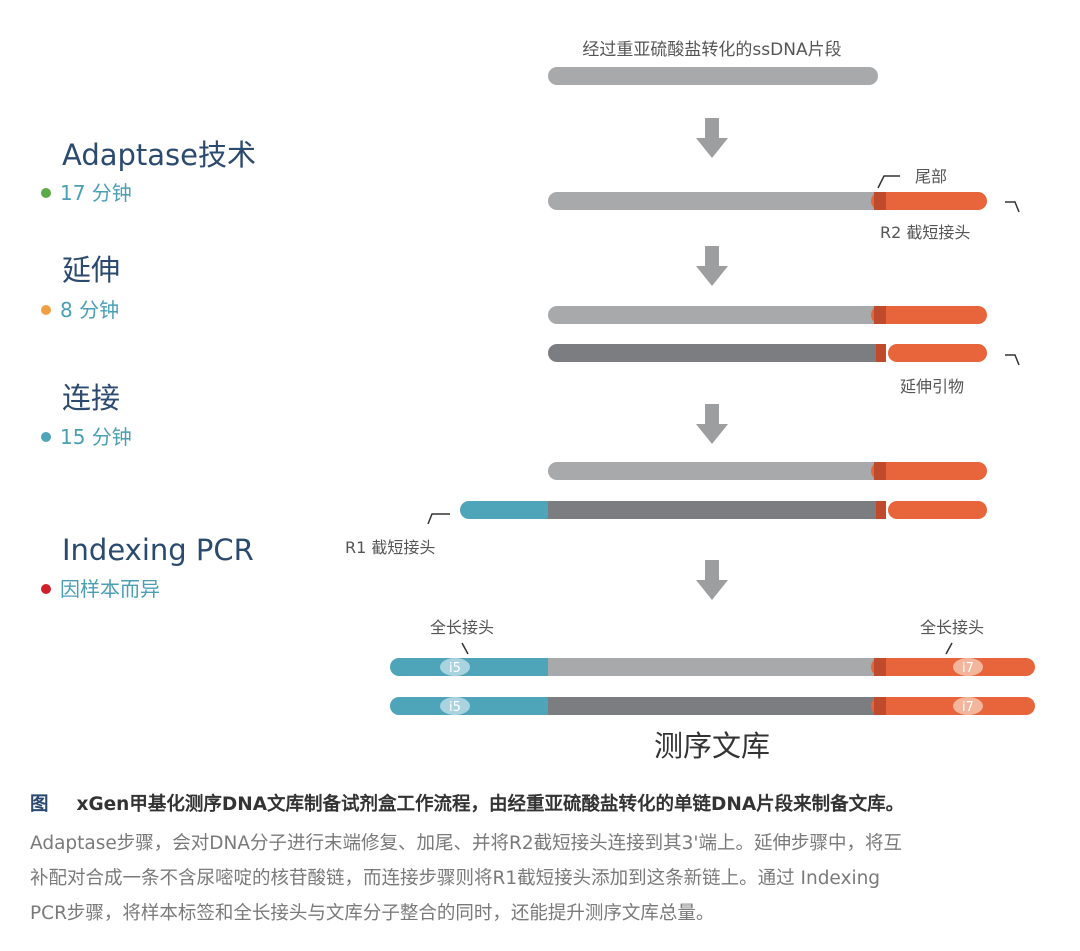 Image resolution: width=1080 pixels, height=951 pixels. Describe the element at coordinates (711, 50) in the screenshot. I see `input-label: 经过重亚硫酸盐转化的ssDNA片段` at that location.